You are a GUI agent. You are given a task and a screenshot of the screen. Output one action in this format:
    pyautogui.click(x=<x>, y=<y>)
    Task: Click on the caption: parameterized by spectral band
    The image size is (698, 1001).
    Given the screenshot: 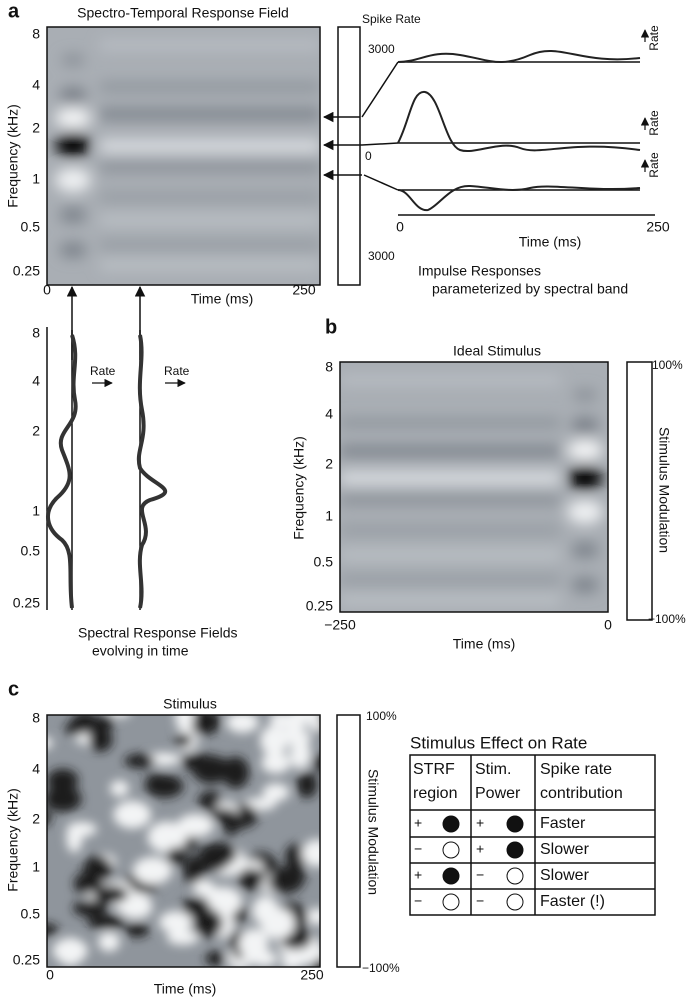 What is the action you would take?
    pyautogui.click(x=530, y=289)
    